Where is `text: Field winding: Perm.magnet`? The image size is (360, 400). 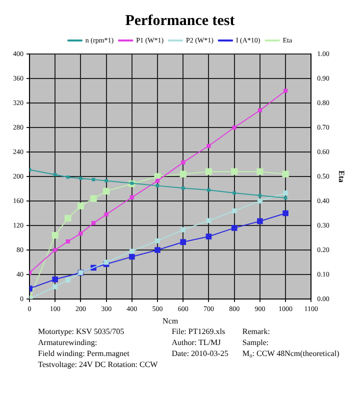 text: Field winding: Perm.magnet is located at coordinates (84, 353).